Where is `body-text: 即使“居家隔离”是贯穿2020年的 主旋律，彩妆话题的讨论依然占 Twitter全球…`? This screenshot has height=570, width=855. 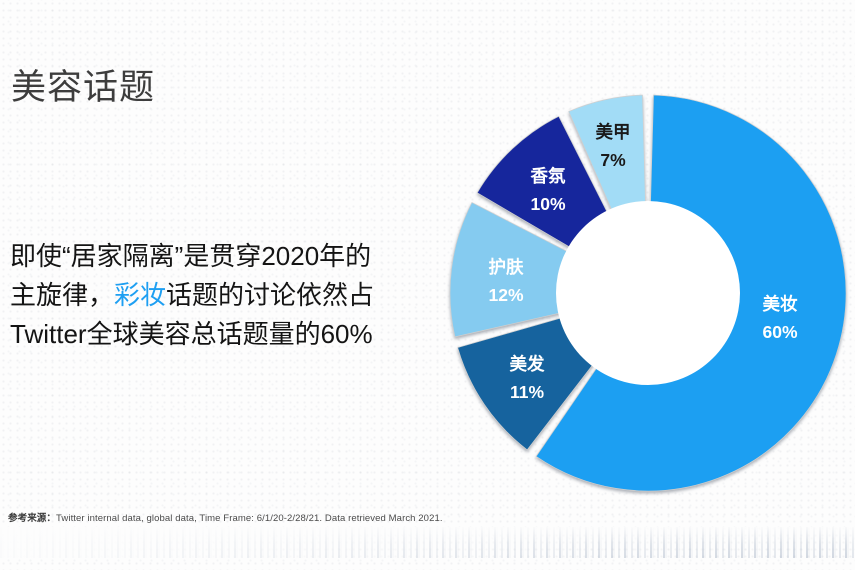
body-text: 即使“居家隔离”是贯穿2020年的 主旋律，彩妆话题的讨论依然占 Twitter全球… is located at coordinates (225, 295).